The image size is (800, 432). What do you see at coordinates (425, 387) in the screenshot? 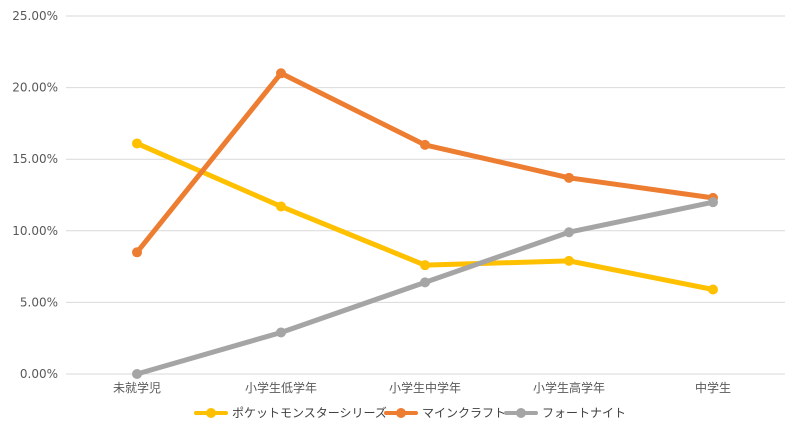
I see `x-tick-label: 小学生中学年` at bounding box center [425, 387].